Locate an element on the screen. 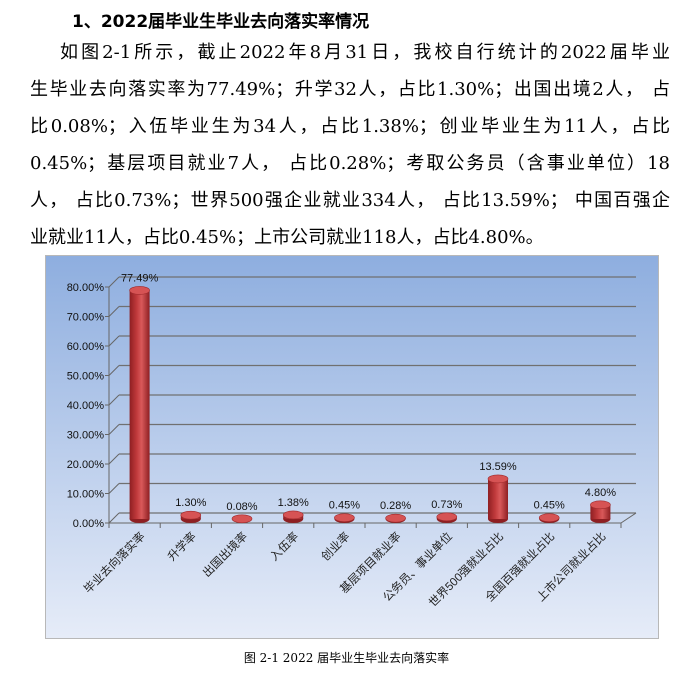  x-category-label: 升学率 is located at coordinates (182, 546).